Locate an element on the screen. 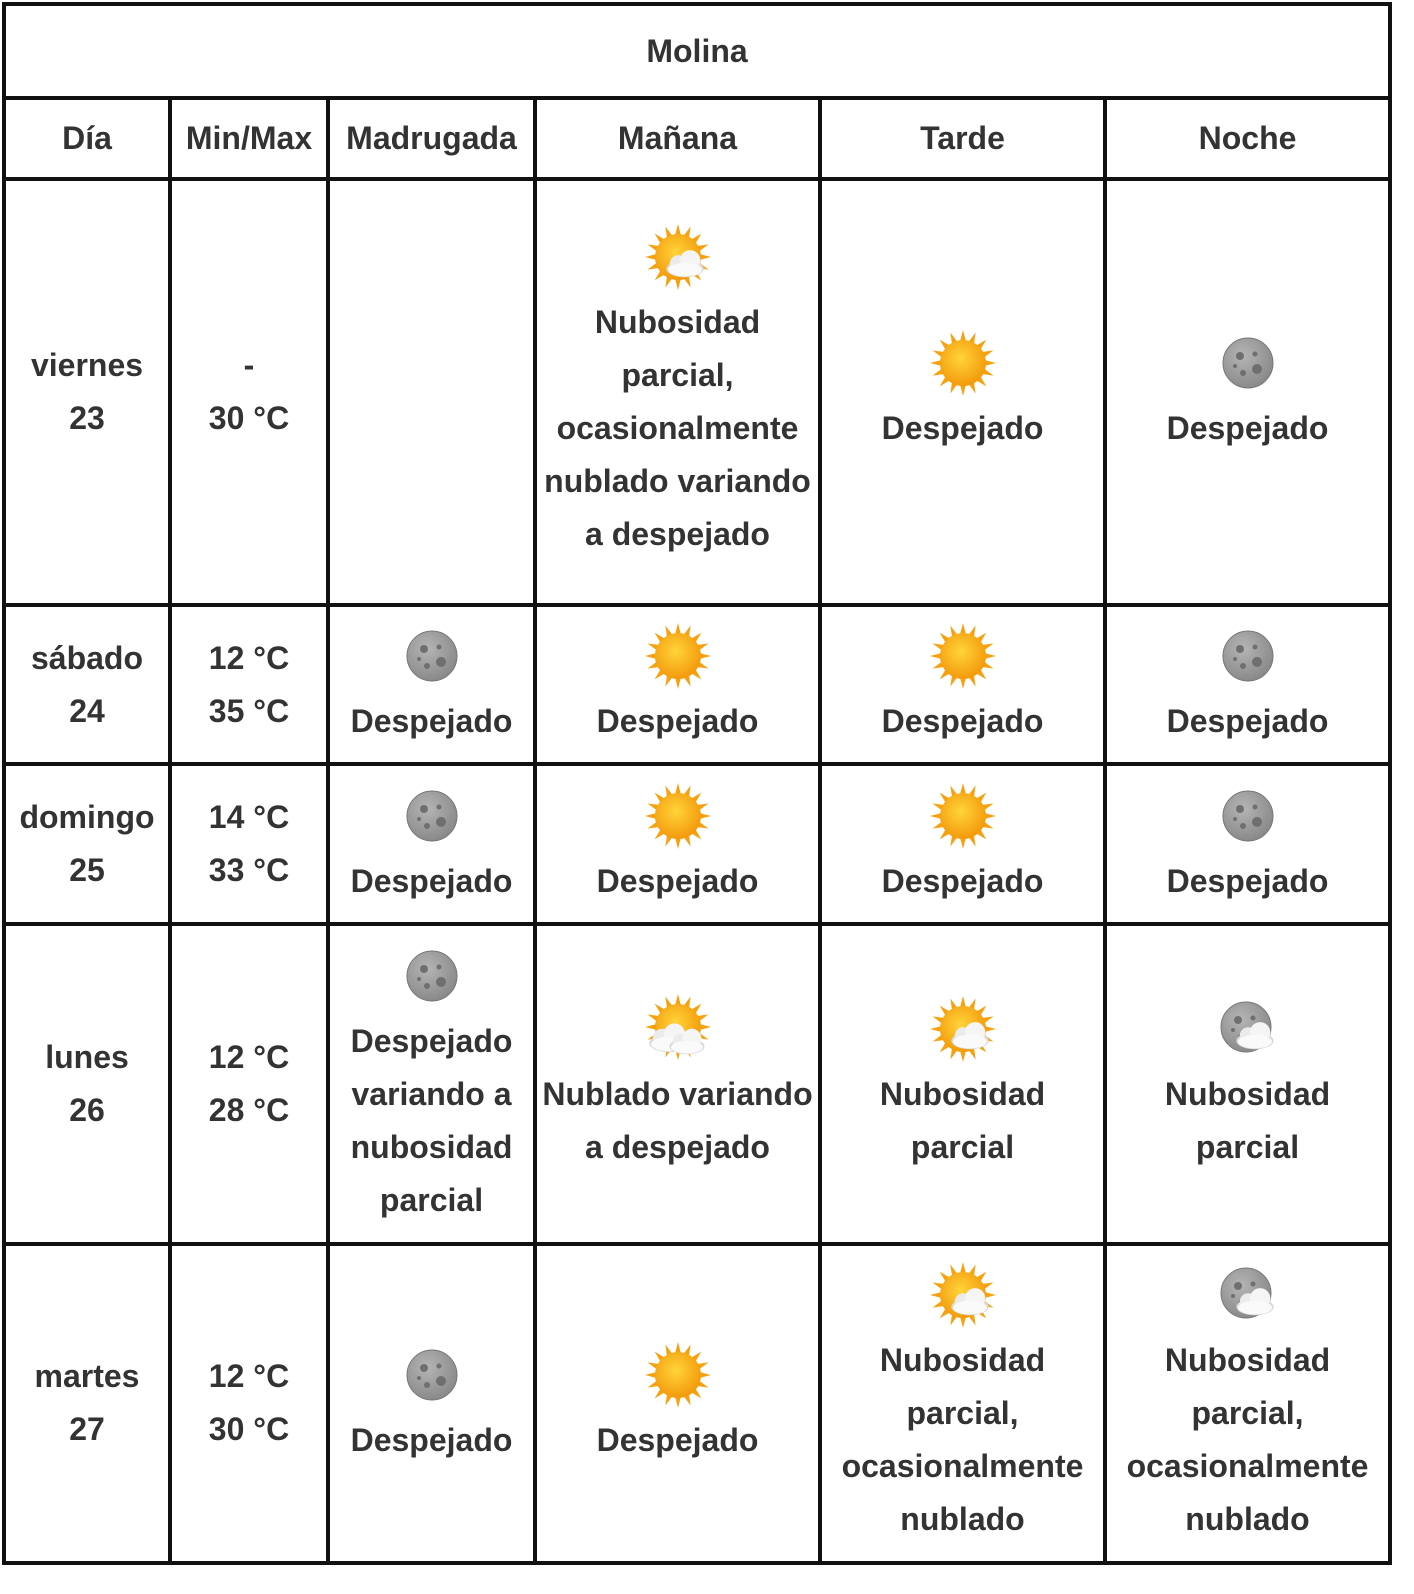 The image size is (1414, 1594). noche-cell: Nubosidad parcial is located at coordinates (1247, 1084).